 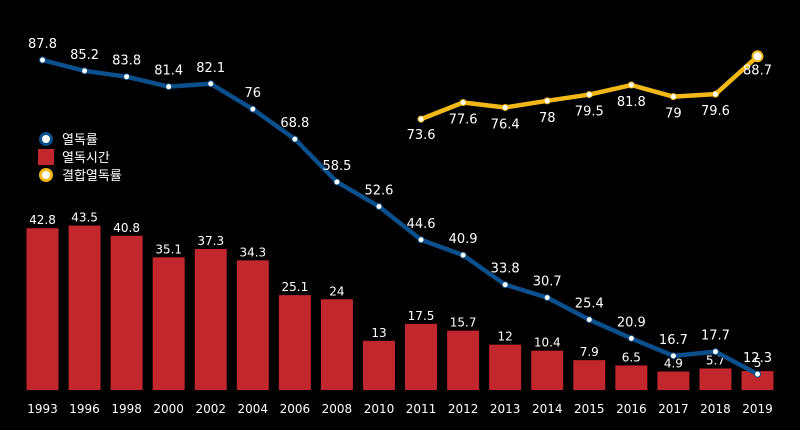 I want to click on line-point-readership-2019, so click(x=758, y=374).